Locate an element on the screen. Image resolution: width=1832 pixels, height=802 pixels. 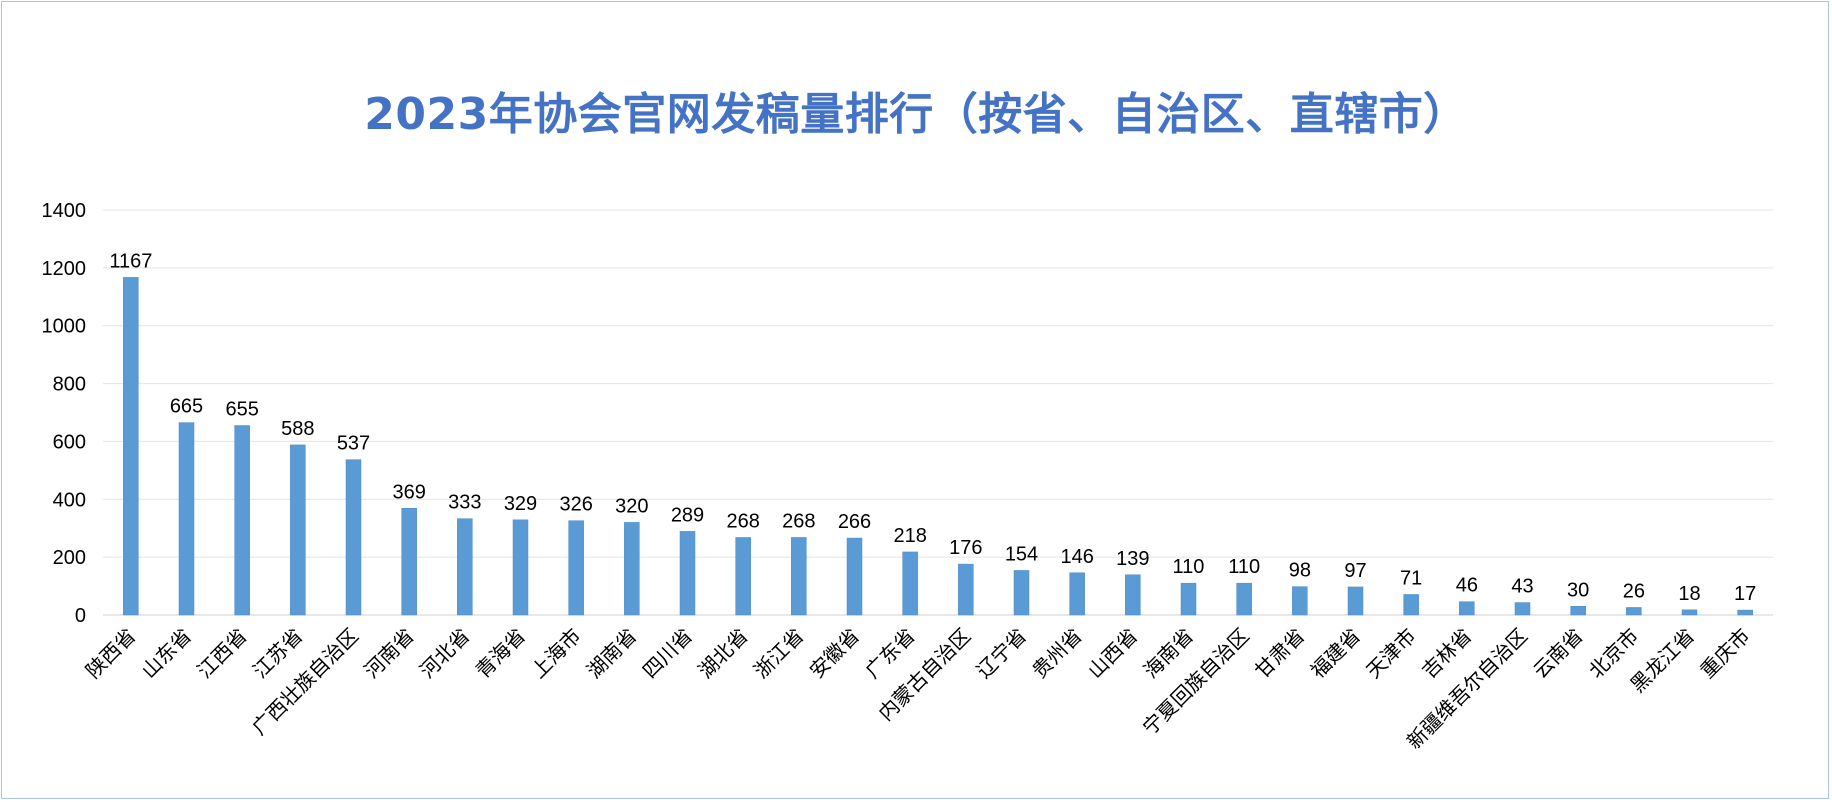
data-label: 71 is located at coordinates (1411, 578).